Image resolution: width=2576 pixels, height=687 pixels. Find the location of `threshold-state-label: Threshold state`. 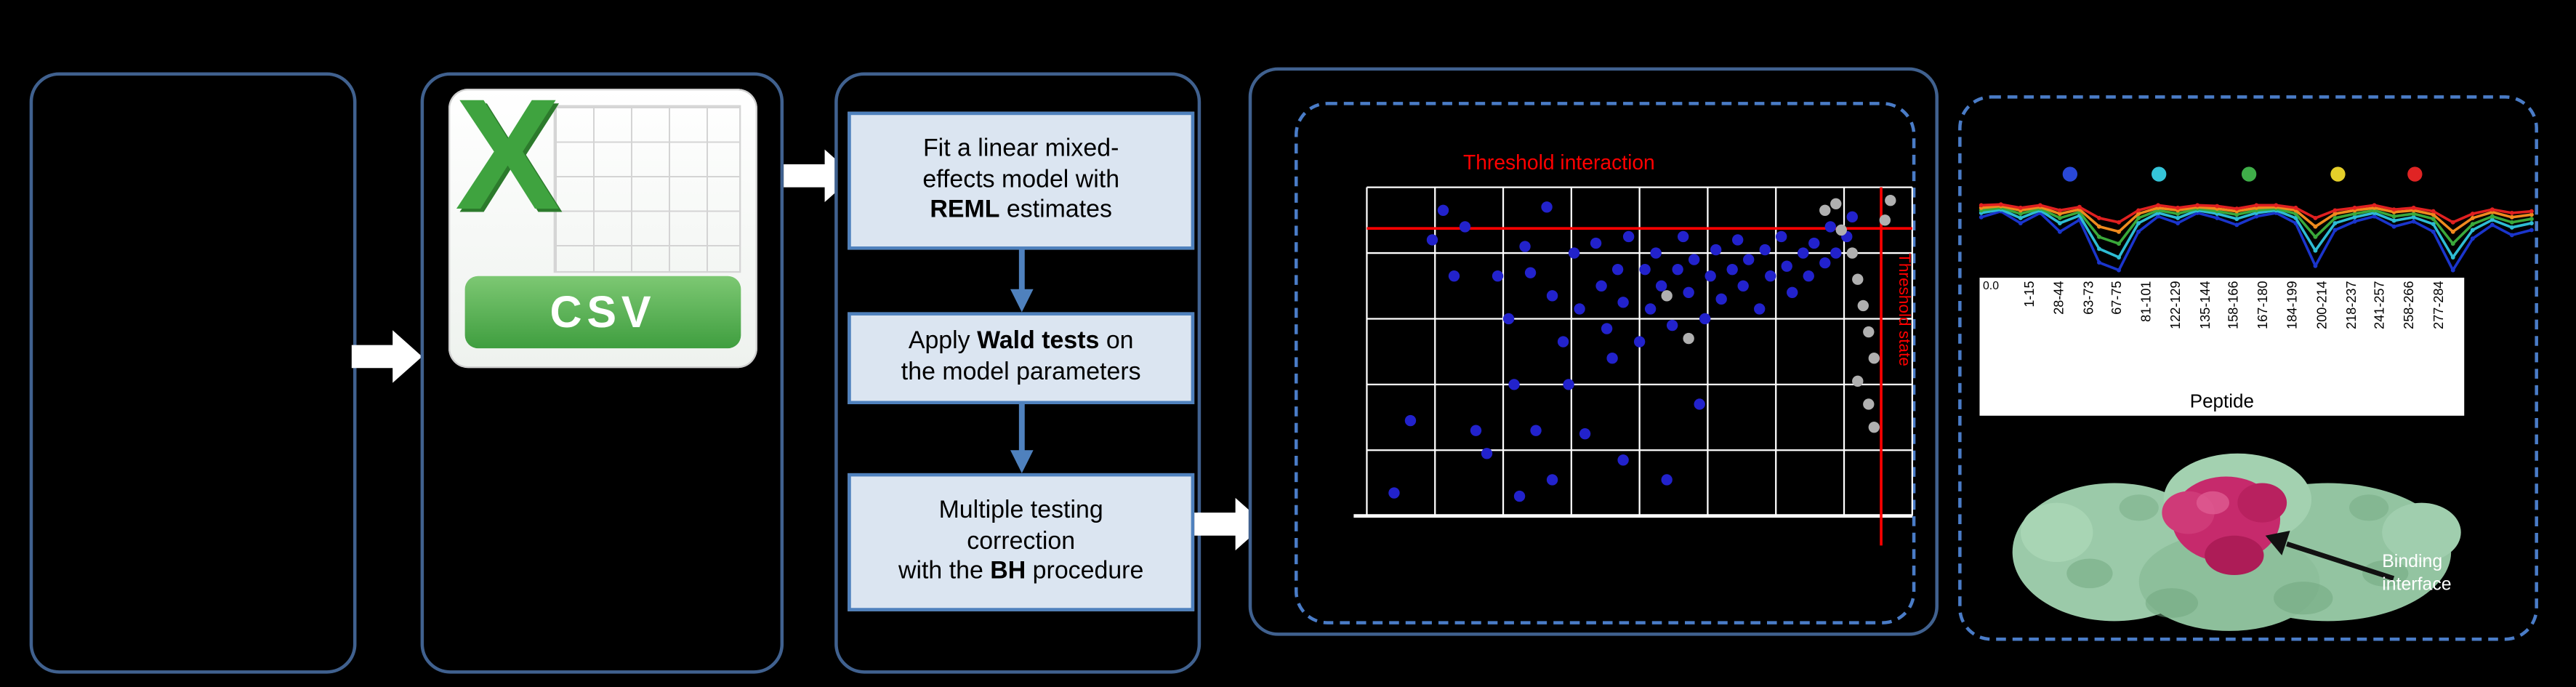

threshold-state-label: Threshold state is located at coordinates (1905, 309).